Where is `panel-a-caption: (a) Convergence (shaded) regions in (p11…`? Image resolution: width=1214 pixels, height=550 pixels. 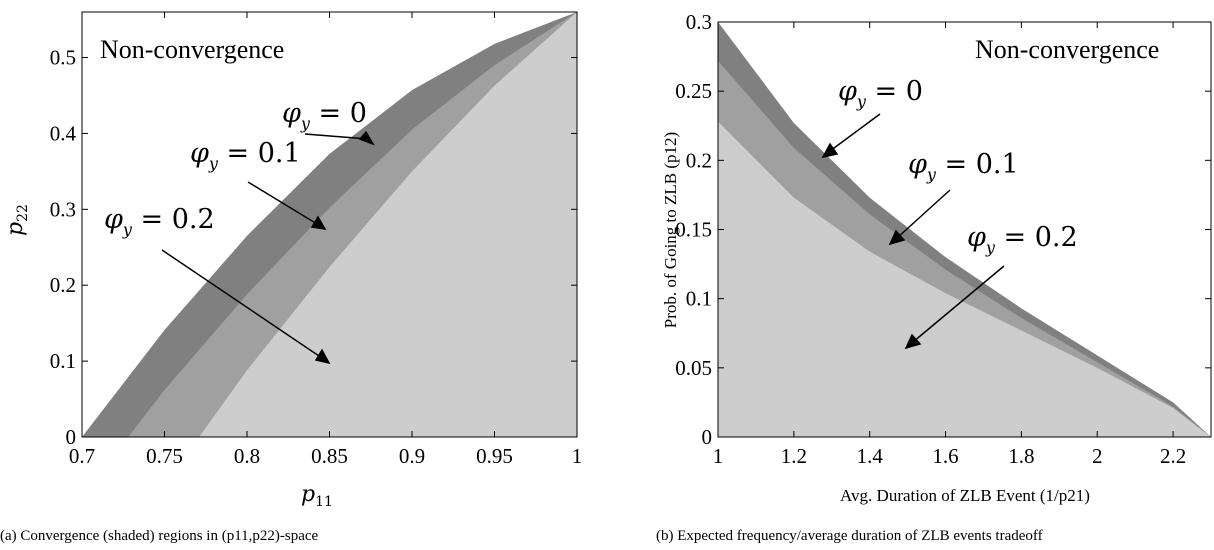 panel-a-caption: (a) Convergence (shaded) regions in (p11… is located at coordinates (159, 536).